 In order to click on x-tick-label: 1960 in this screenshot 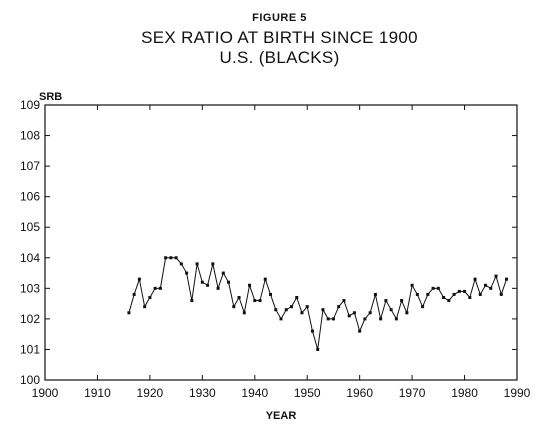, I will do `click(359, 393)`.